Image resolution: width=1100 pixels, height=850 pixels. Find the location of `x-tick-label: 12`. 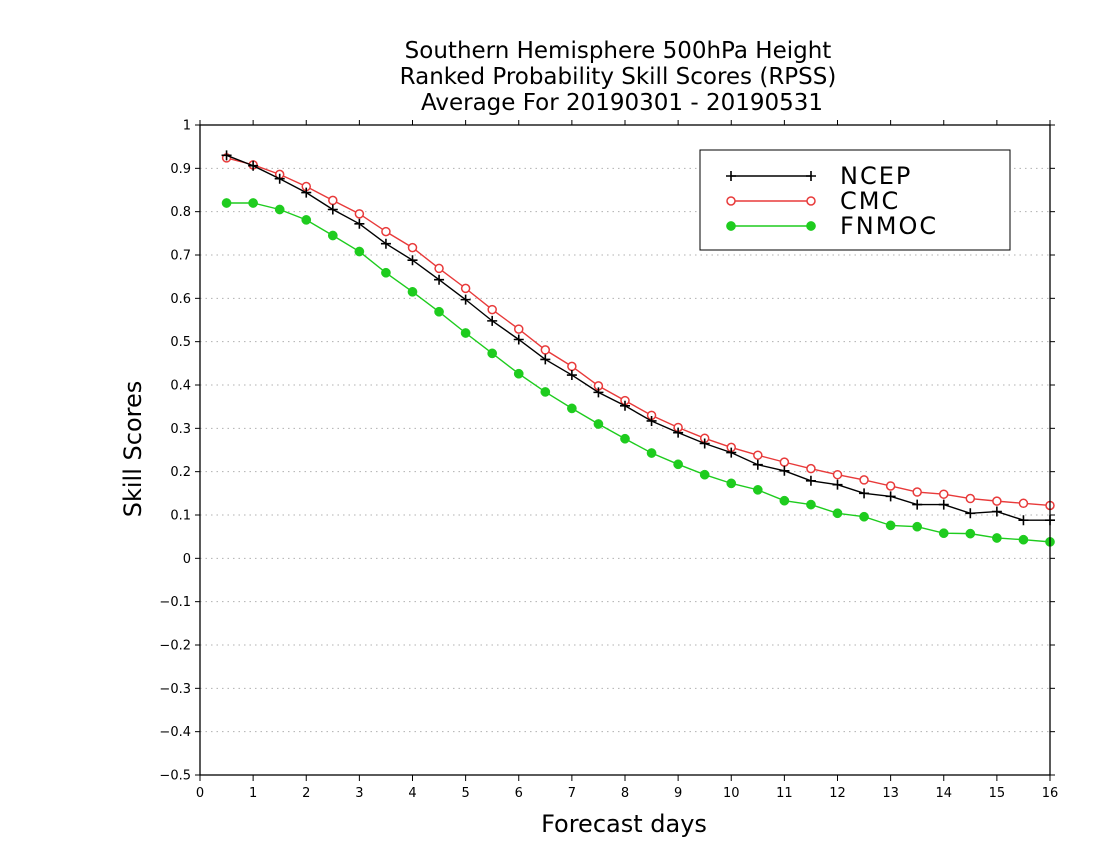

x-tick-label: 12 is located at coordinates (837, 793).